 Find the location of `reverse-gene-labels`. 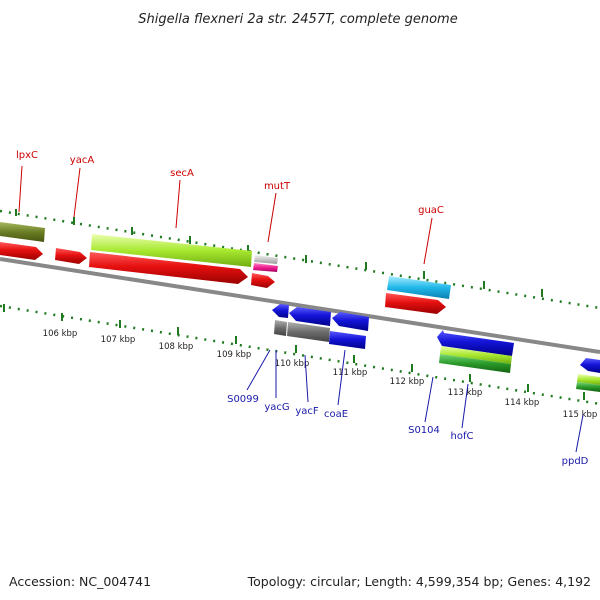

reverse-gene-labels is located at coordinates (415, 401).